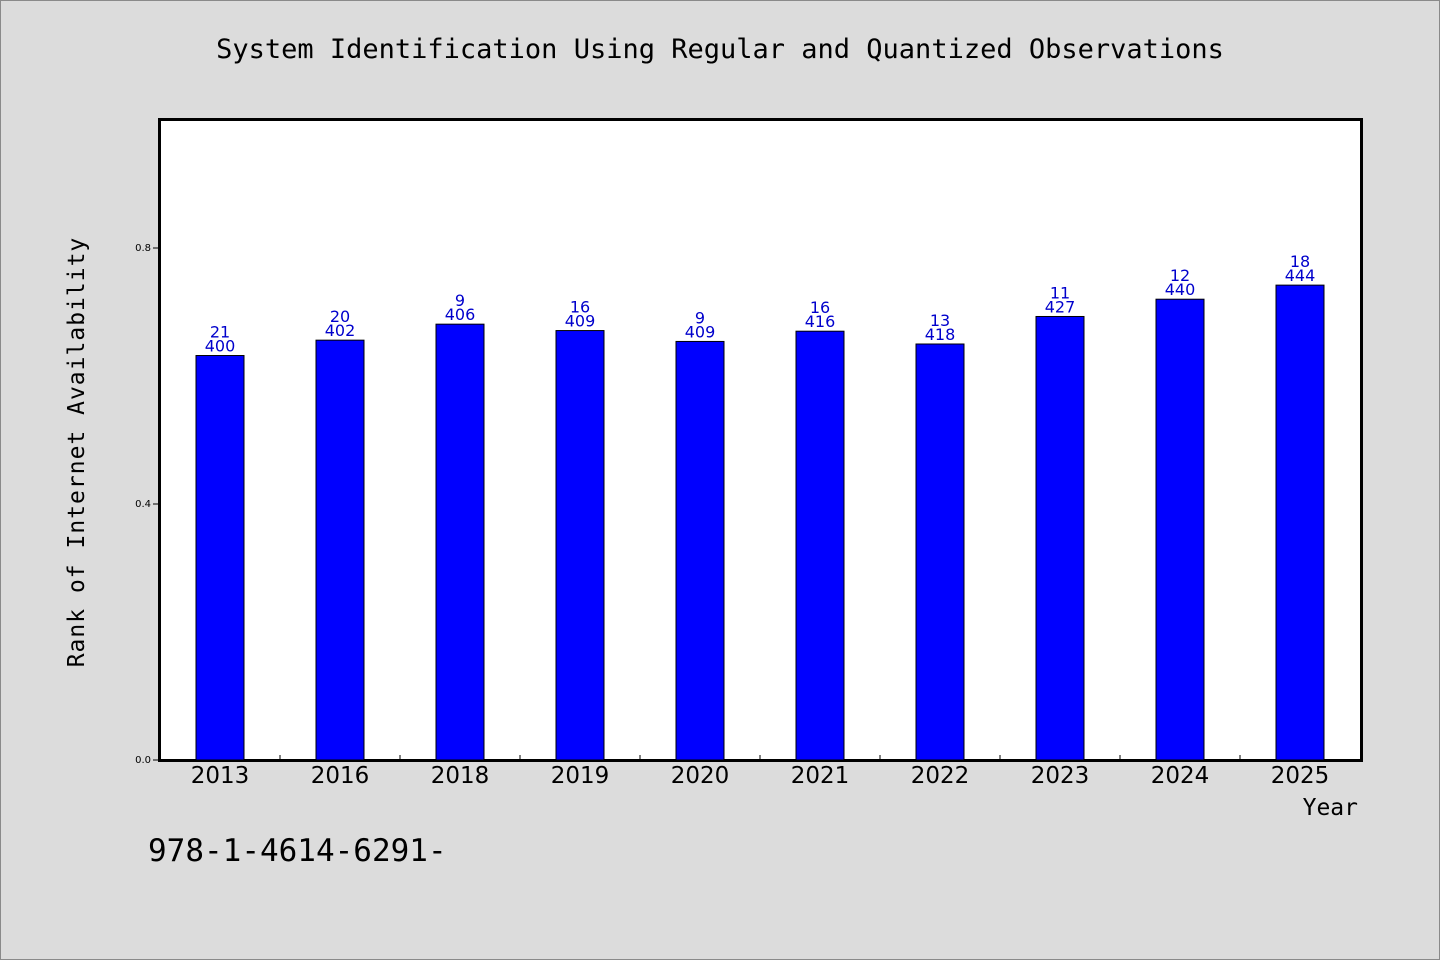 This screenshot has height=960, width=1440. I want to click on x-tick-label-2025: 2025, so click(1300, 776).